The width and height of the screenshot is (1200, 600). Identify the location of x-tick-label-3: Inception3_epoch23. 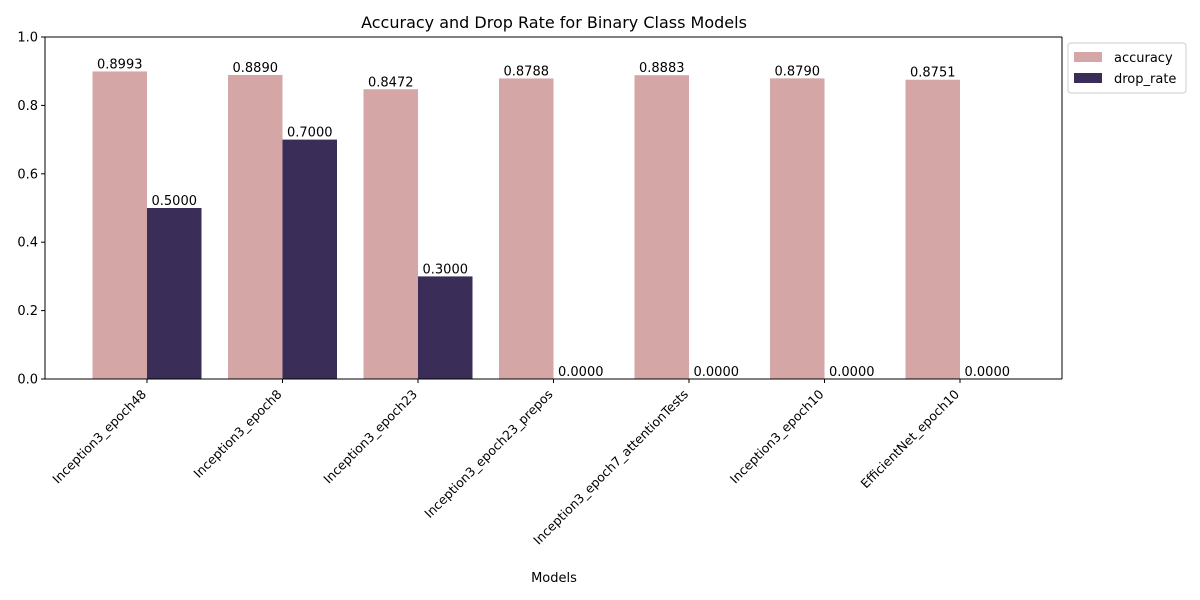
(370, 437).